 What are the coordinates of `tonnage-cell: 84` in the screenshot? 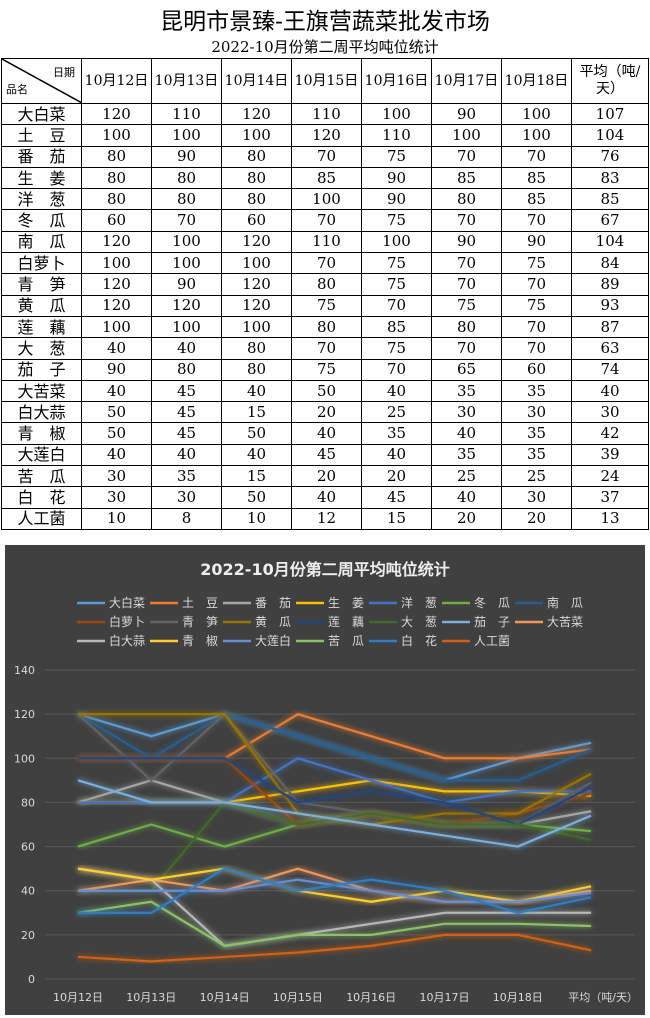 It's located at (610, 263).